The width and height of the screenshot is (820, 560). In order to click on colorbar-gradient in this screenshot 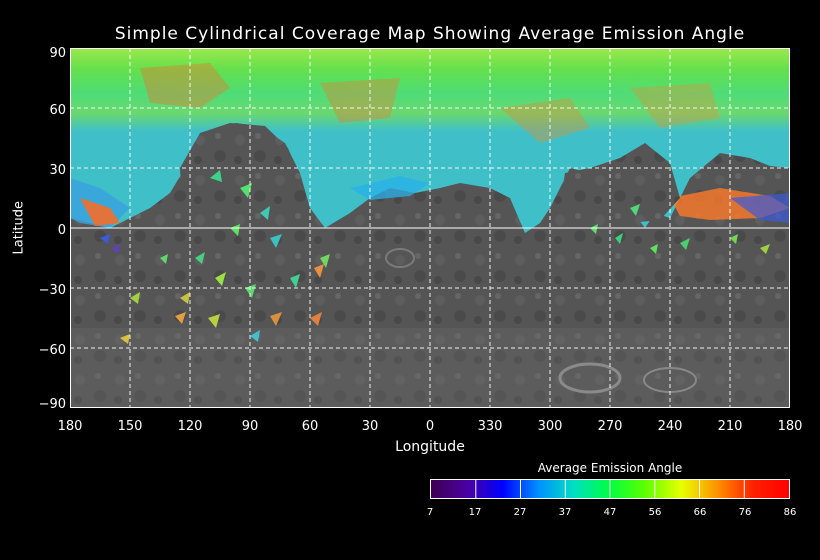, I will do `click(610, 489)`.